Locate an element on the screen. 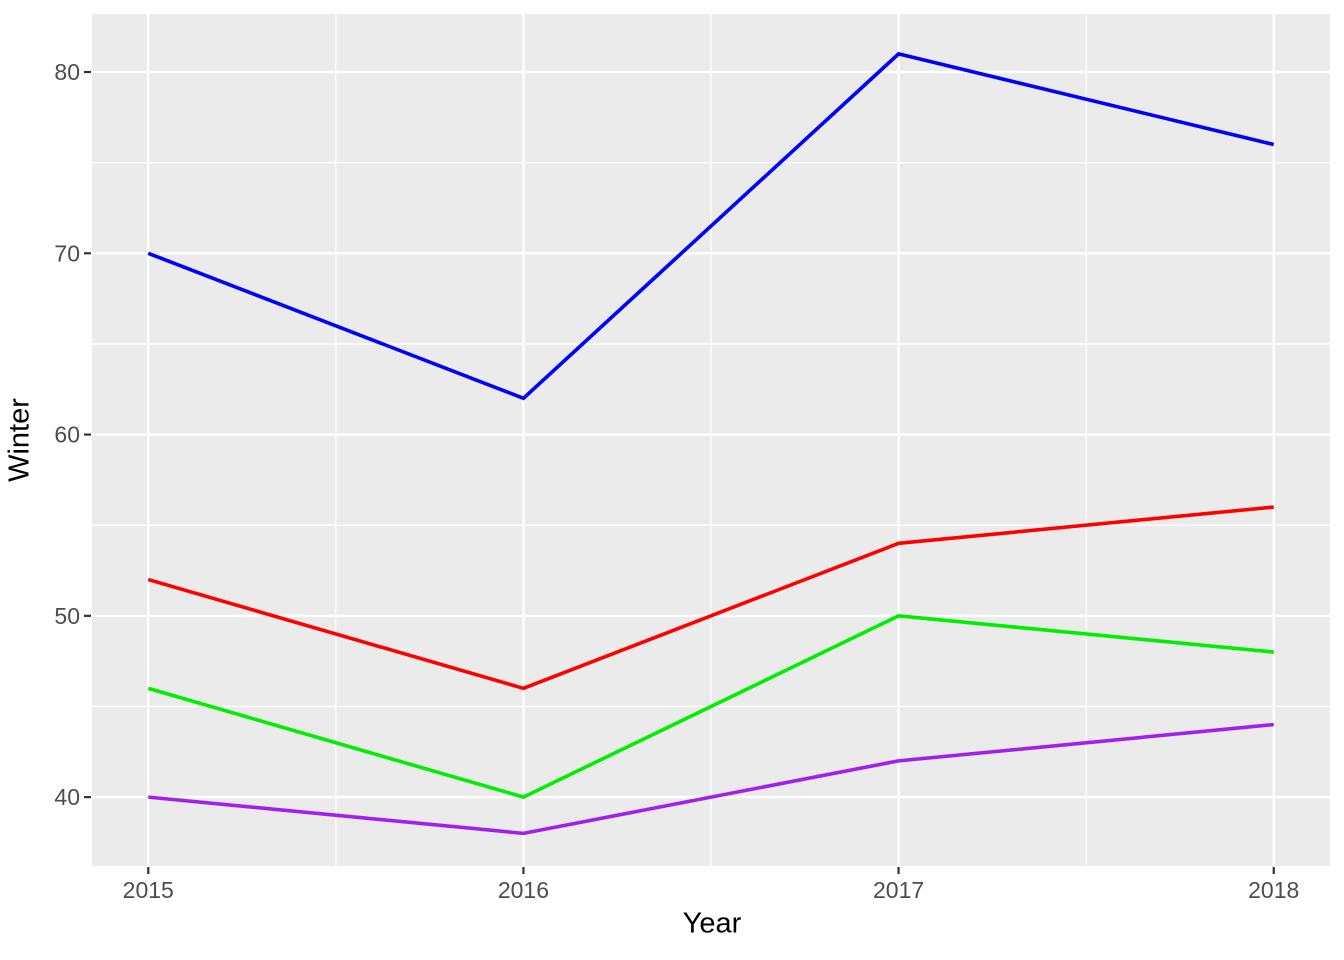  y-tick-label: 60 is located at coordinates (67, 435).